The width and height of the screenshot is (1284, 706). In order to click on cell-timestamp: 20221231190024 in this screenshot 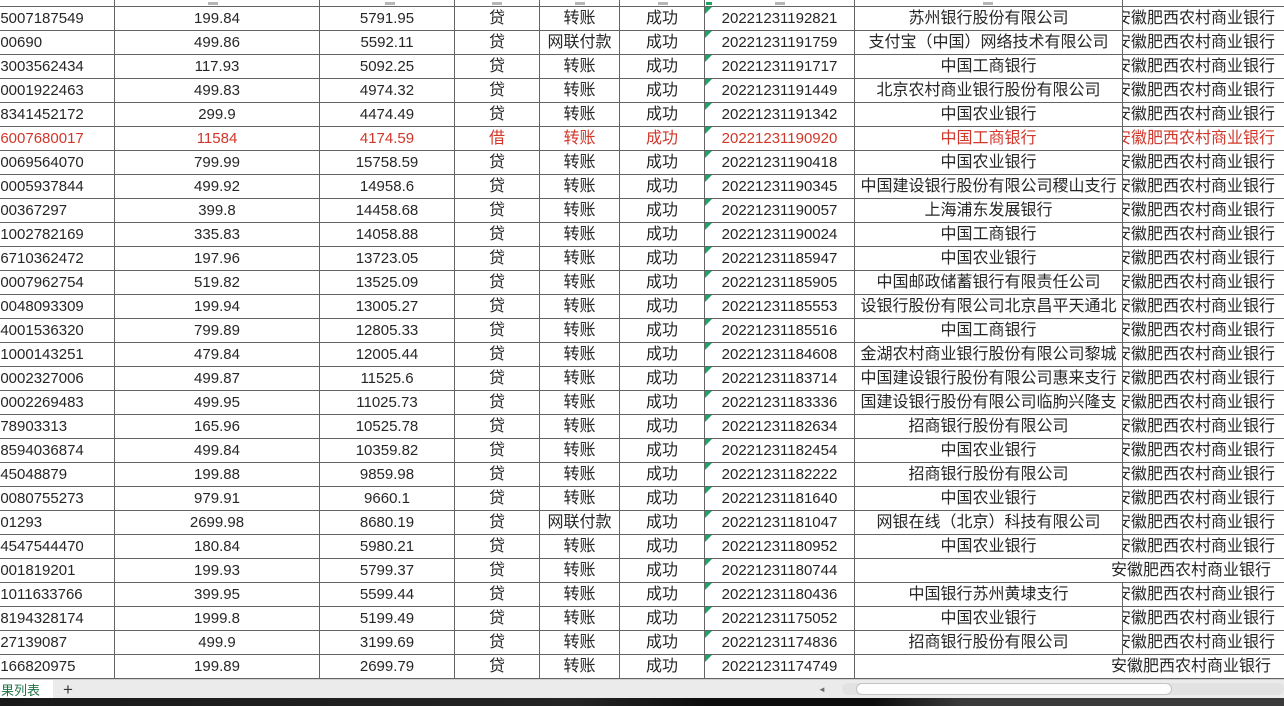, I will do `click(780, 234)`.